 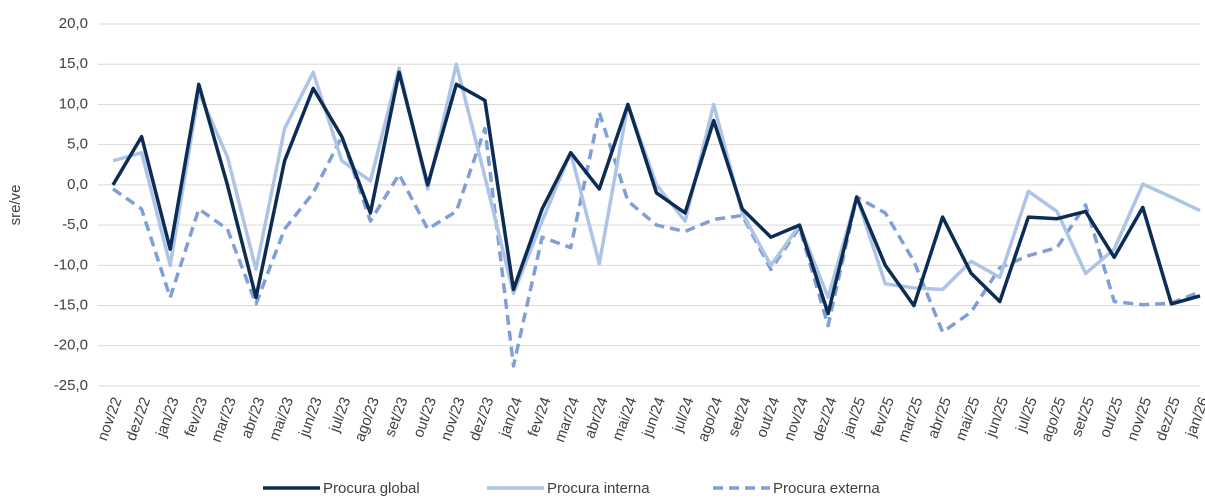 I want to click on x-tick-label: jul/23, so click(x=340, y=415).